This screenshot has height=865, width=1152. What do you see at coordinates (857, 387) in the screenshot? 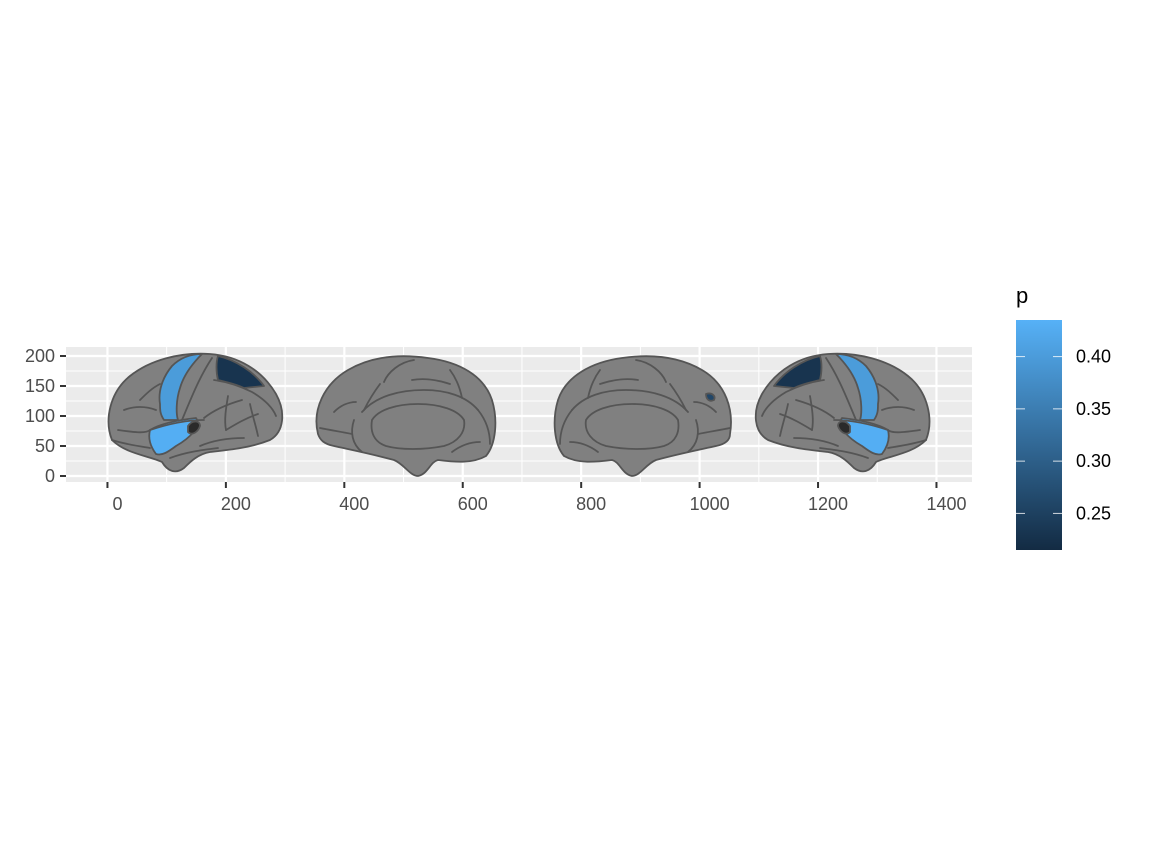
I see `right-lateral-precentral` at bounding box center [857, 387].